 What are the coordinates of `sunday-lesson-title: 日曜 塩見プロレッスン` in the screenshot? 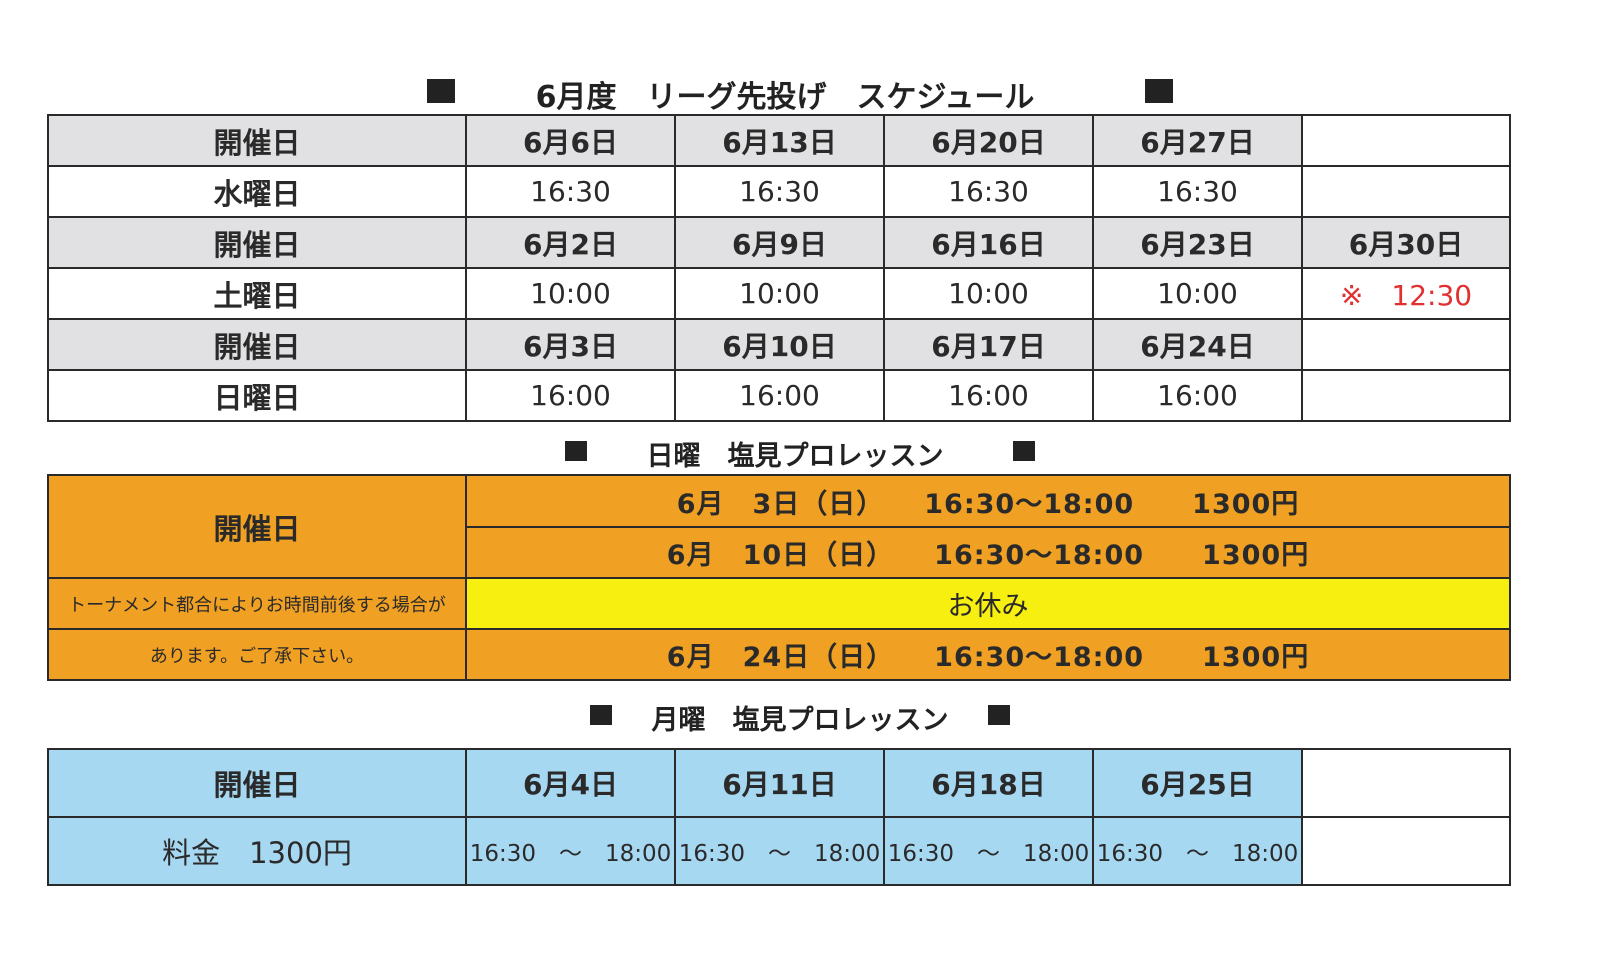 It's located at (800, 453).